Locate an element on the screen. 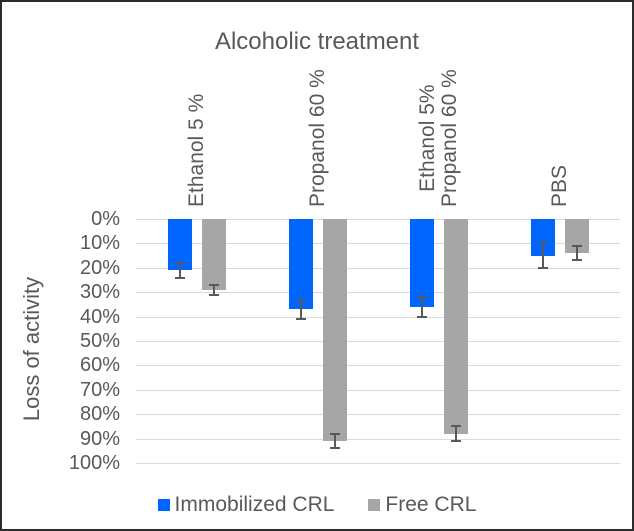  y-tick-label: 20% is located at coordinates (99, 267).